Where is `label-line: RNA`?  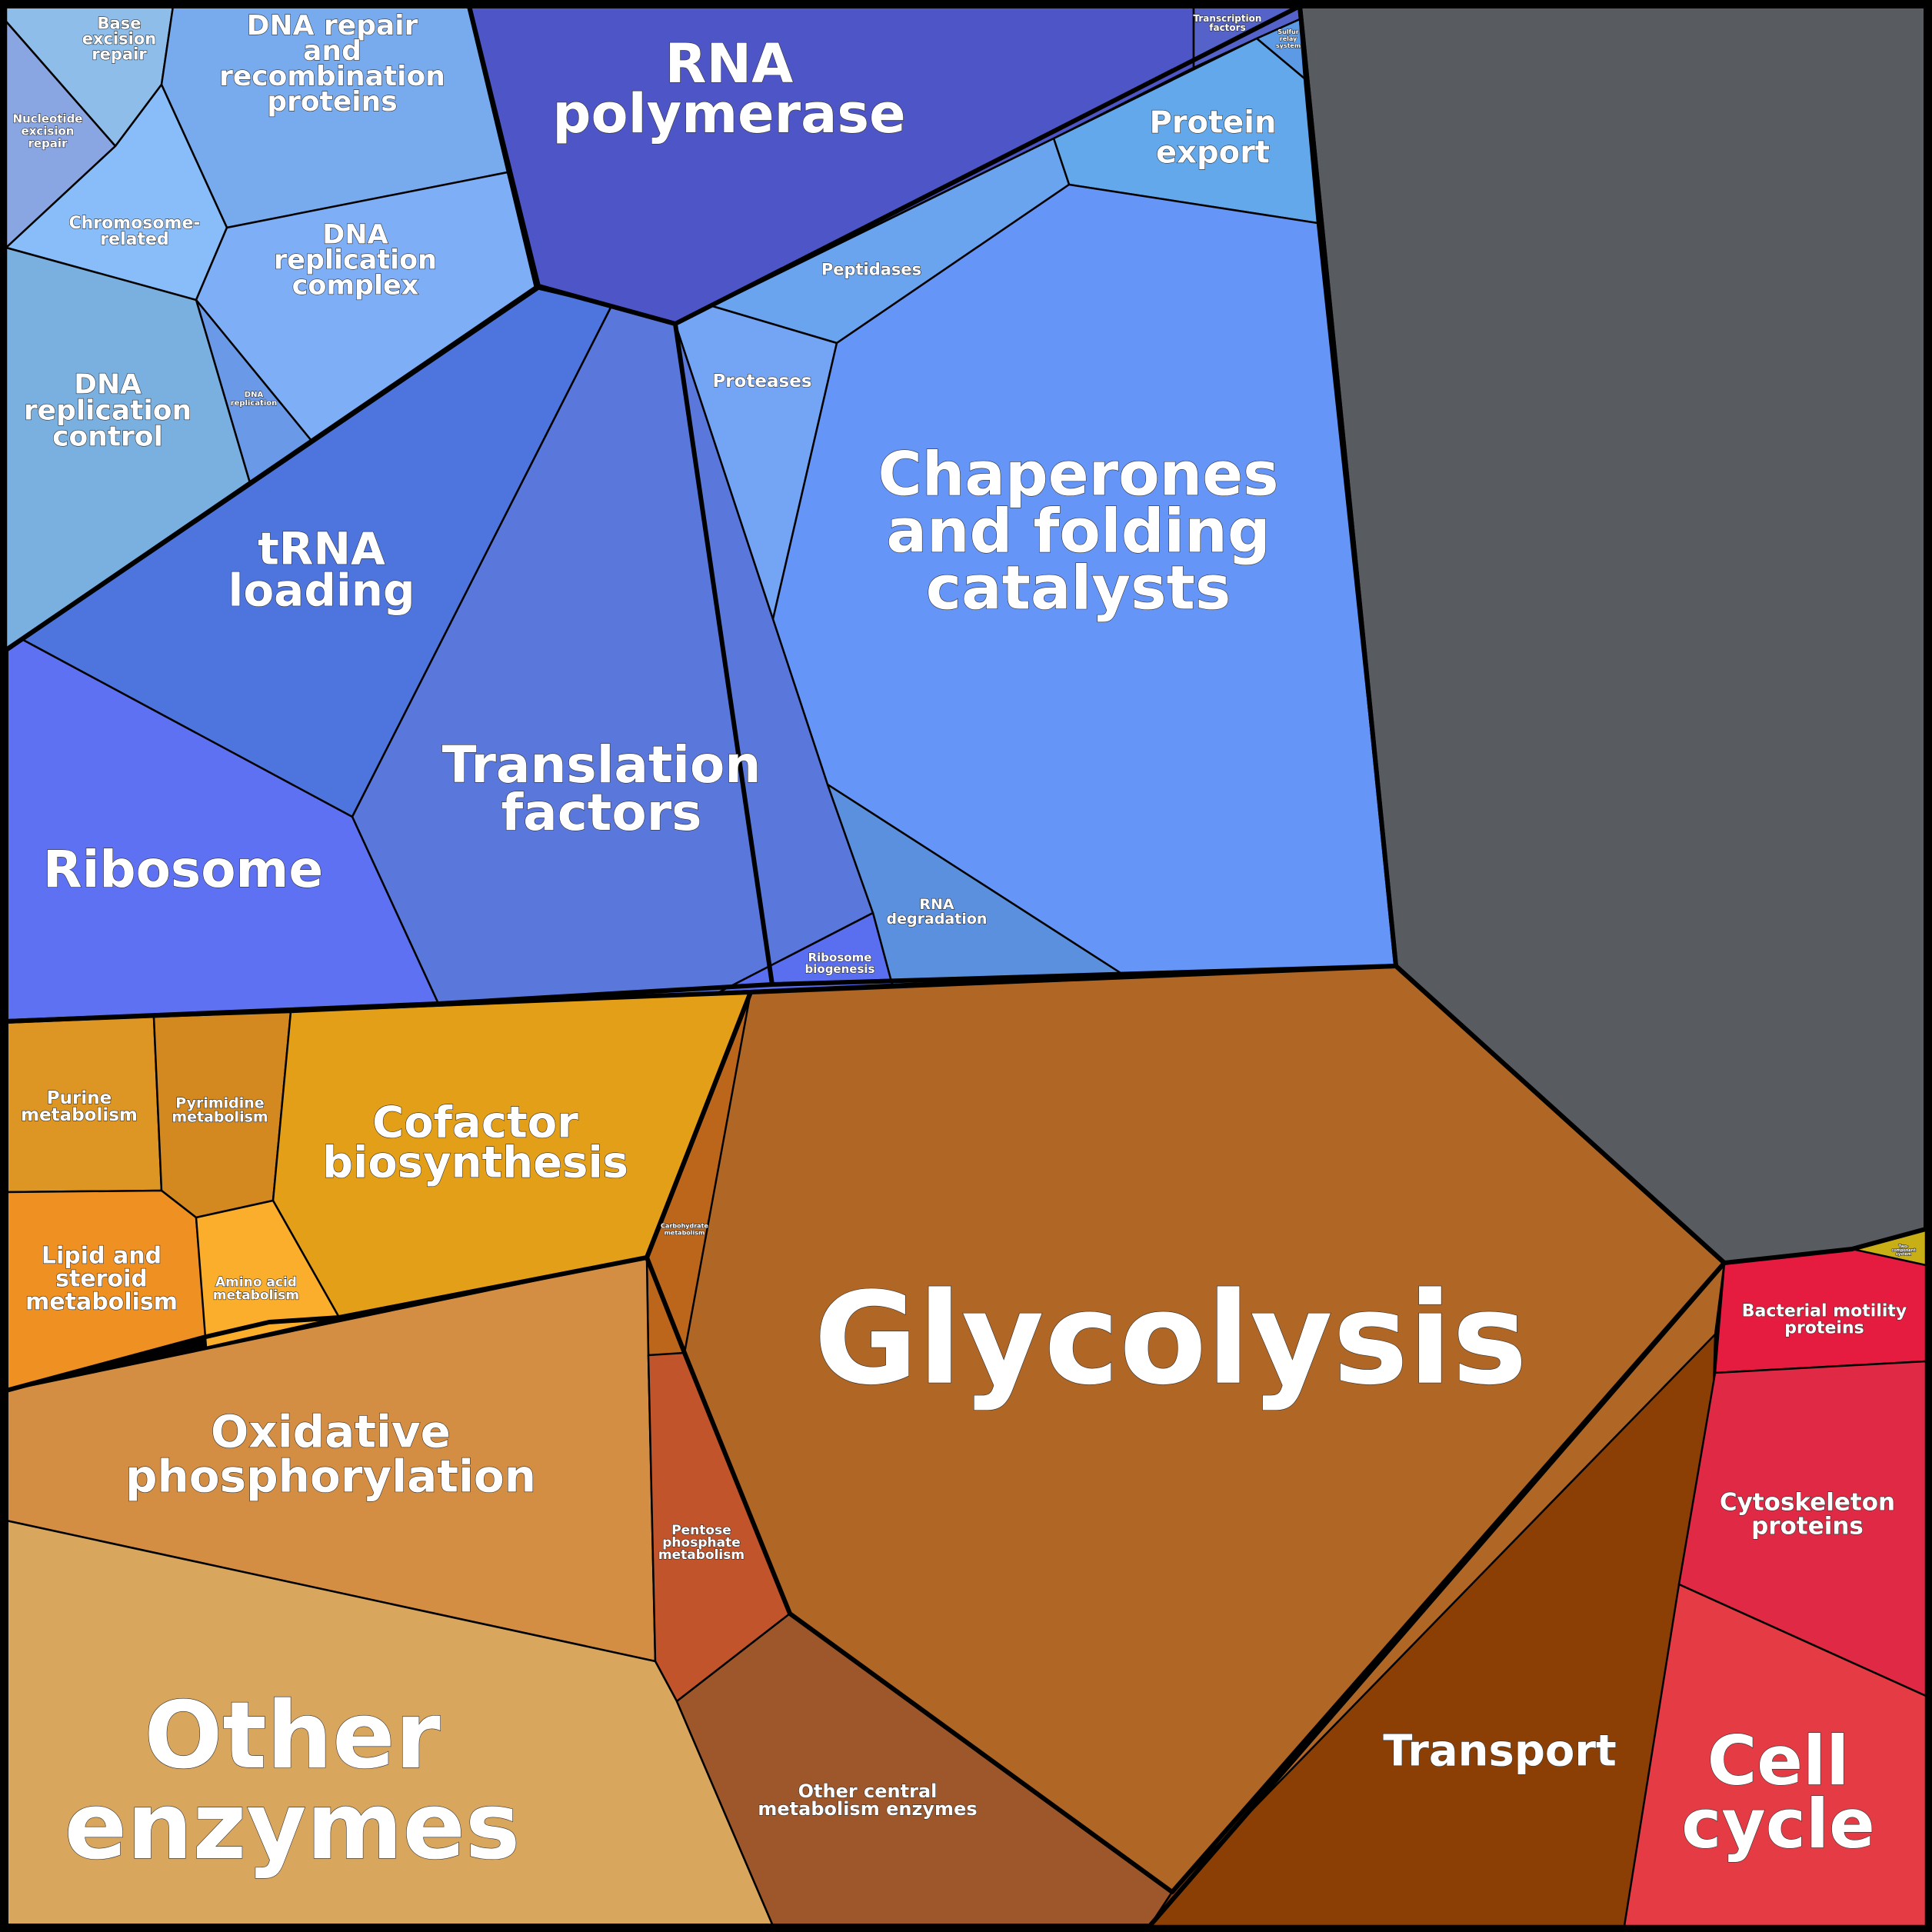
label-line: RNA is located at coordinates (729, 63).